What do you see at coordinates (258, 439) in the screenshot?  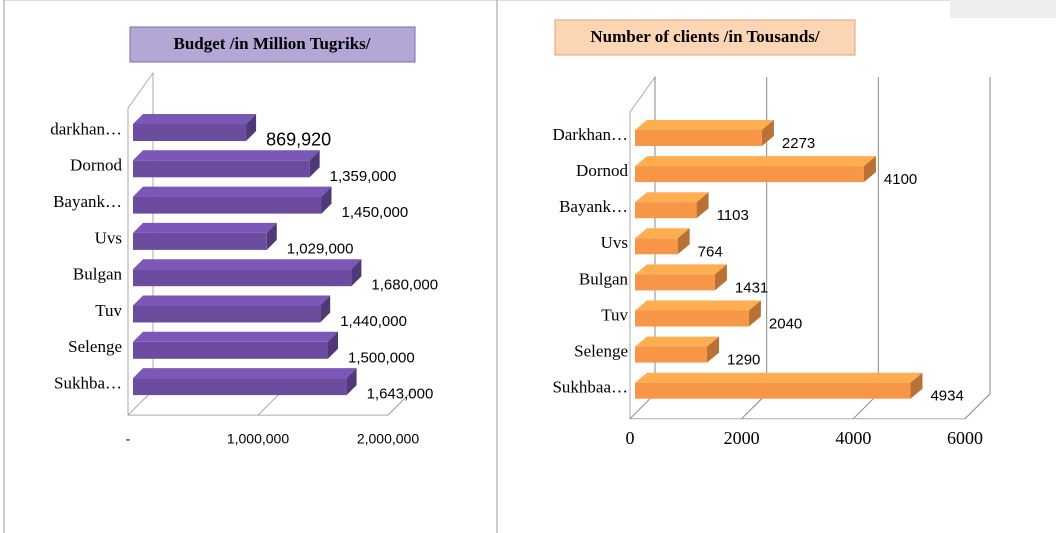 I see `x-tick-label: 1,000,000` at bounding box center [258, 439].